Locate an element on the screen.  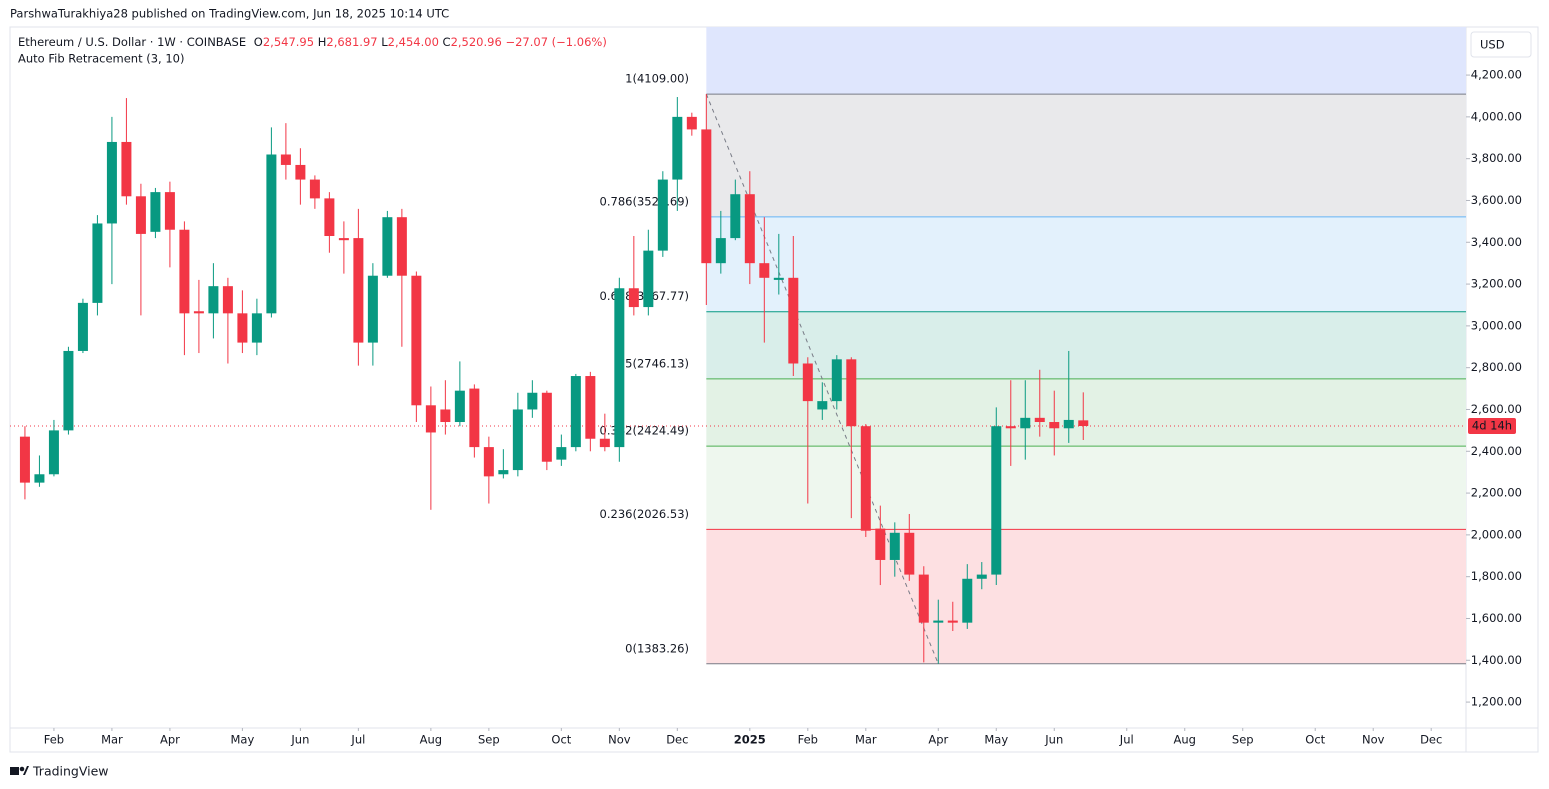
fib-trend-line is located at coordinates (822, 378).